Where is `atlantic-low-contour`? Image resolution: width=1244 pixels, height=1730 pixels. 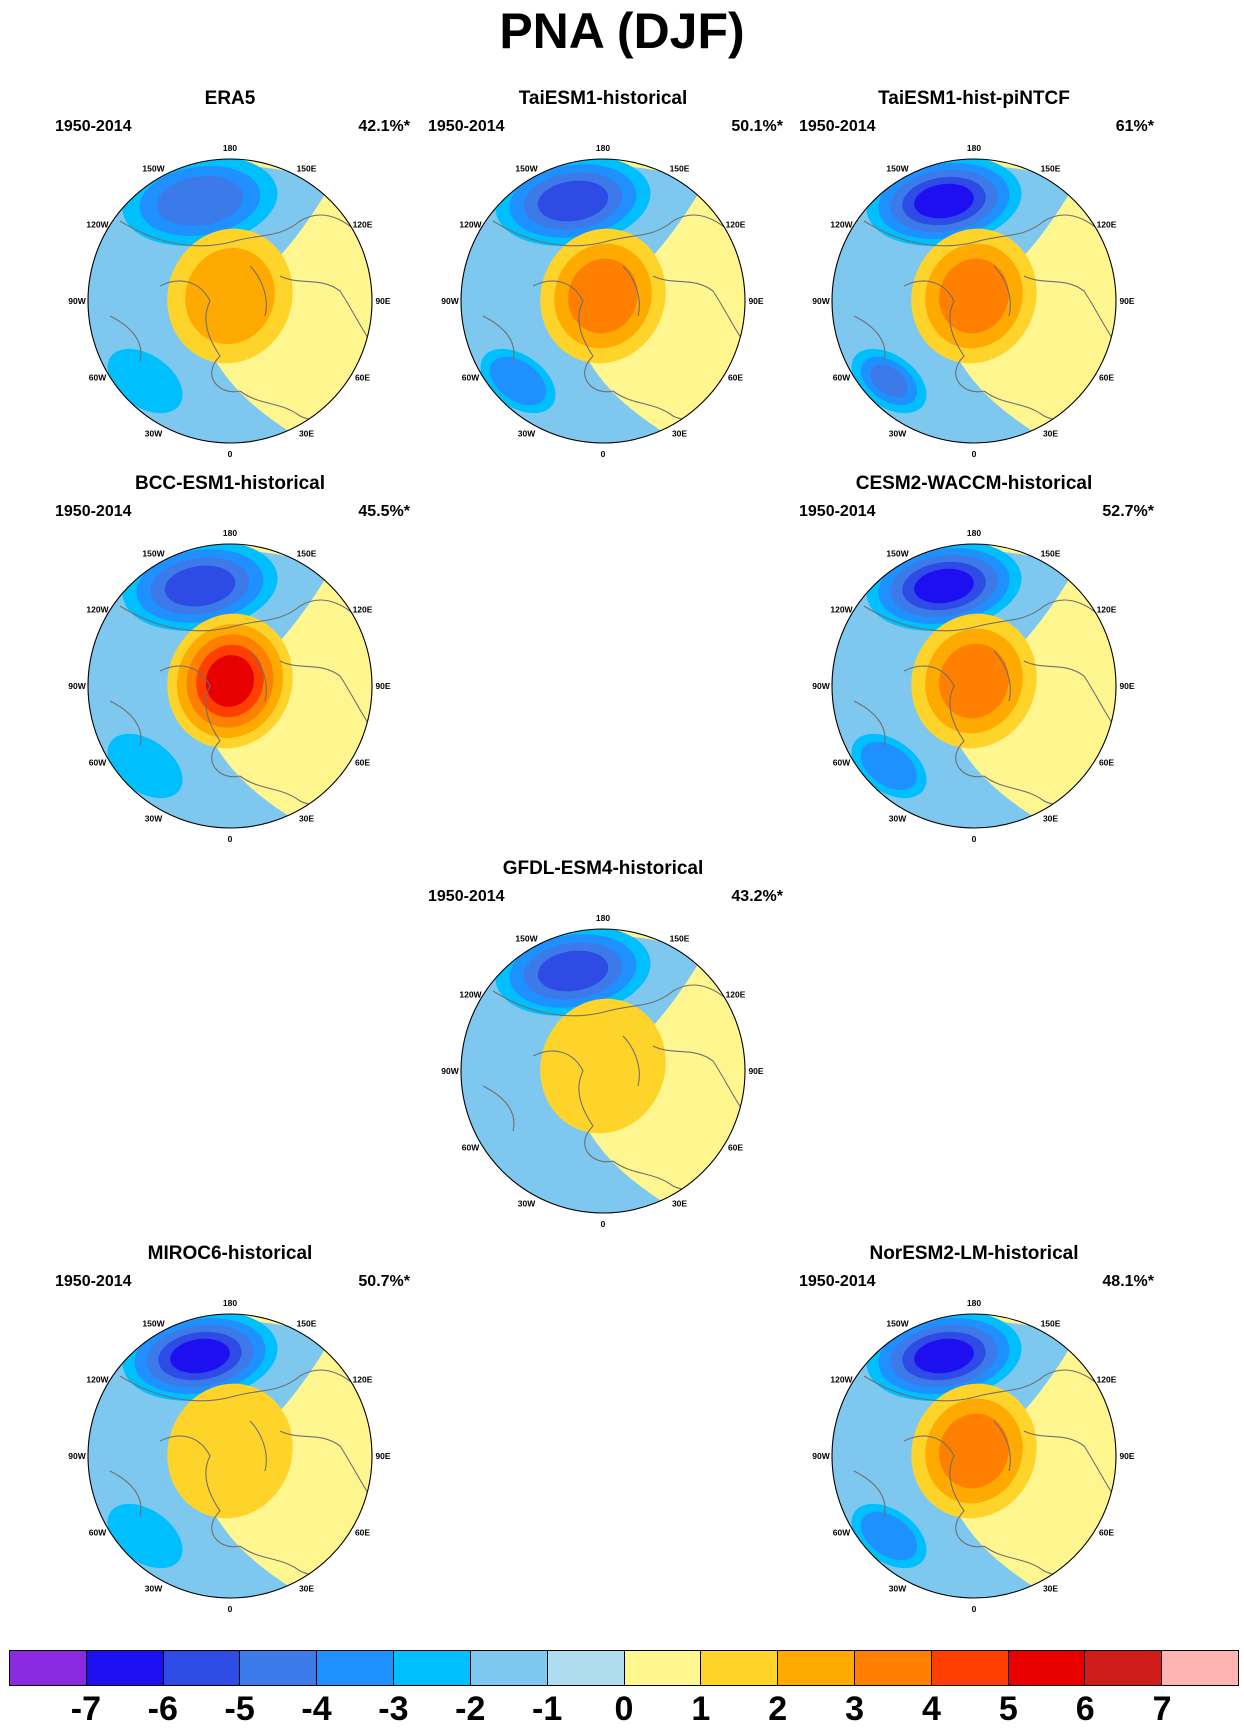
atlantic-low-contour is located at coordinates (145, 1536).